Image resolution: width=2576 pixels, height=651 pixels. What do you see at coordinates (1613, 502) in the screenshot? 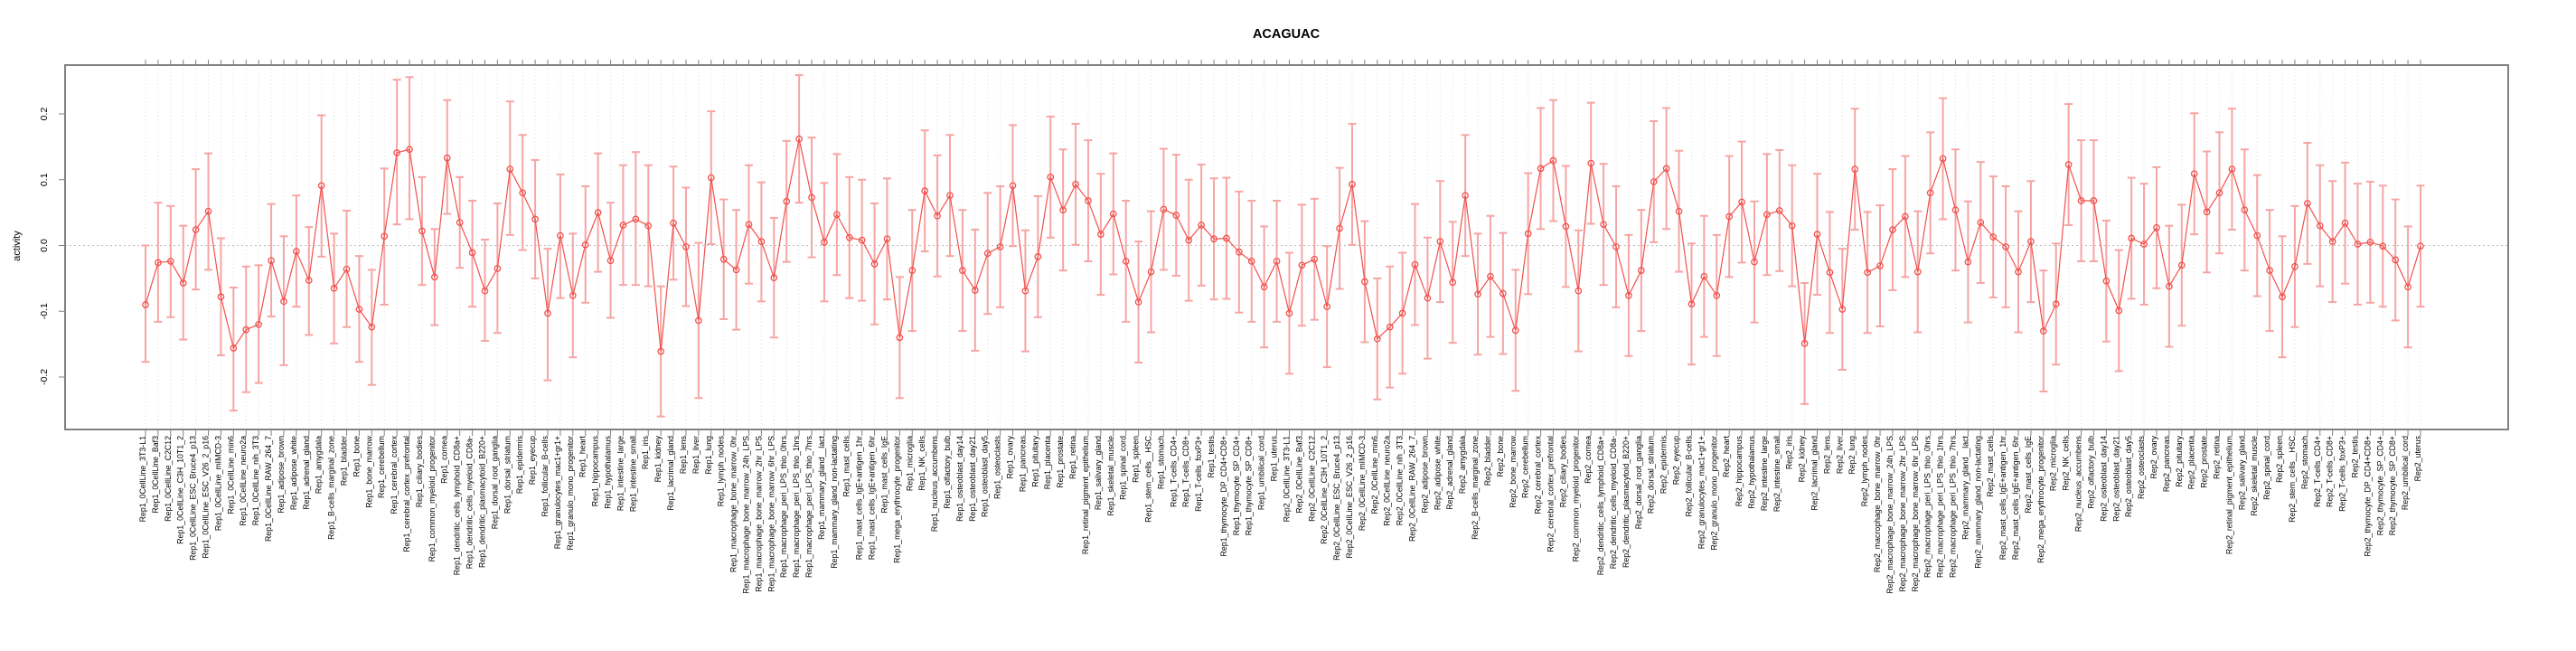
I see `x-category-label: Rep2_dendritic_cells_myeloid_CD8a-` at bounding box center [1613, 502].